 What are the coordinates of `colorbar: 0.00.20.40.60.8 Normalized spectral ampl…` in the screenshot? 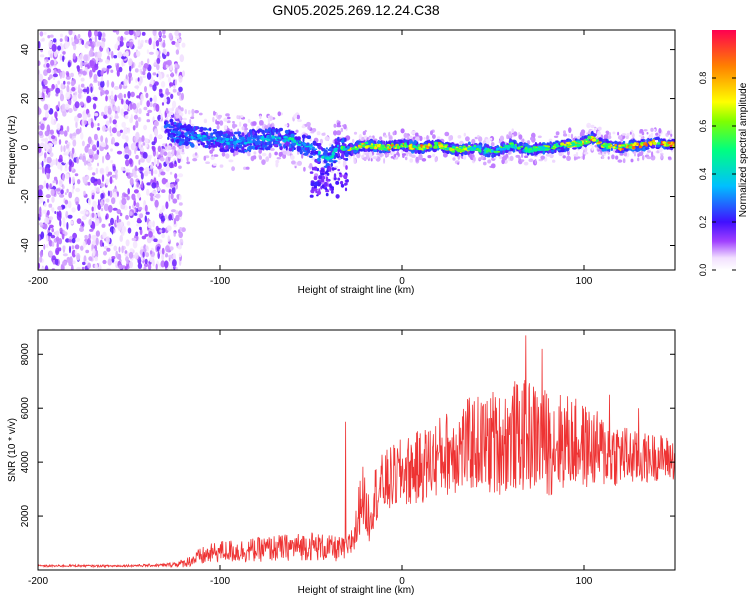 It's located at (723, 153).